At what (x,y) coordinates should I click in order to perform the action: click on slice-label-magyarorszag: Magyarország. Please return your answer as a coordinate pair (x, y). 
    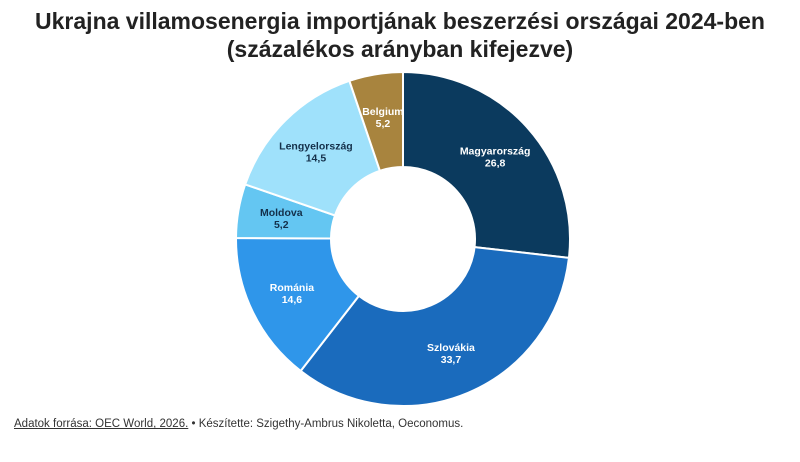
    Looking at the image, I should click on (495, 152).